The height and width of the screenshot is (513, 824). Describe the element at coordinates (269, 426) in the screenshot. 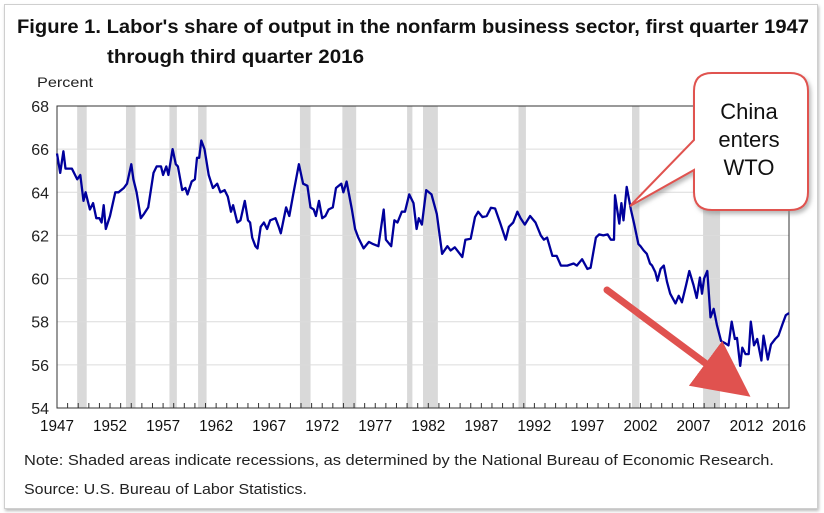

I see `x-tick-label: 1967` at that location.